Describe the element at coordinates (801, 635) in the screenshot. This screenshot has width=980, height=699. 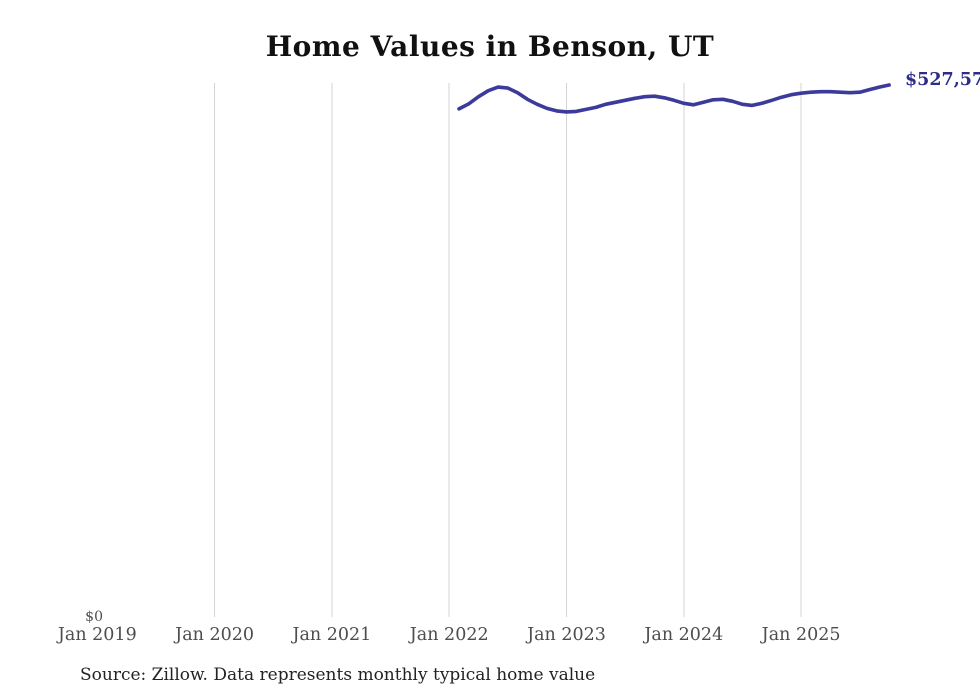
I see `x-tick-label: Jan 2025` at that location.